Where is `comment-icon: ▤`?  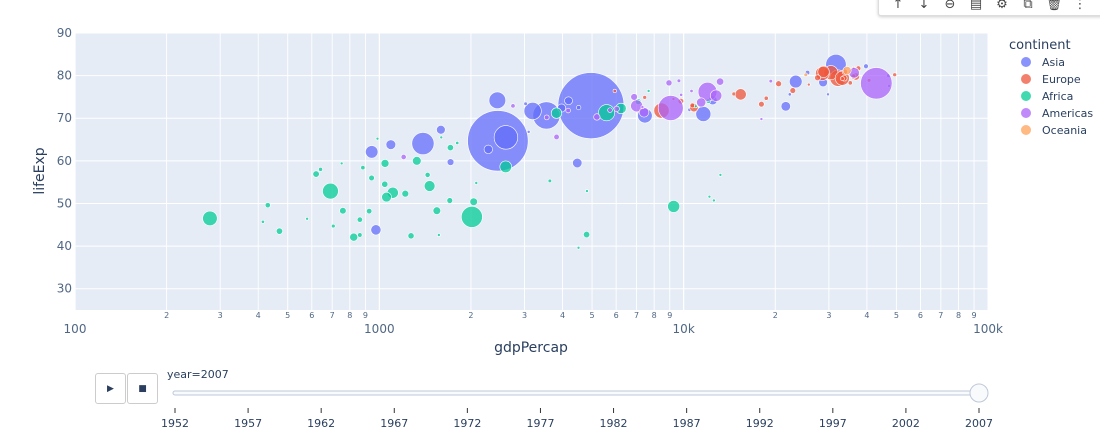 comment-icon: ▤ is located at coordinates (976, 6).